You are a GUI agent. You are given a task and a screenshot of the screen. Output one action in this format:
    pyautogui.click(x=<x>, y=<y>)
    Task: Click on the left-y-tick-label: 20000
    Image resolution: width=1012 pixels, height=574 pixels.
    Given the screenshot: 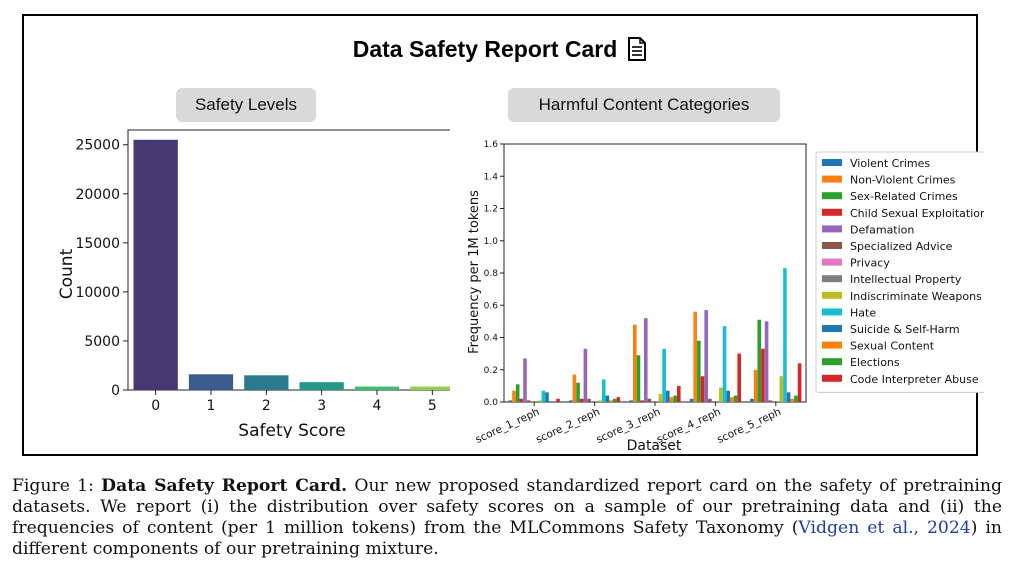 What is the action you would take?
    pyautogui.click(x=97, y=195)
    